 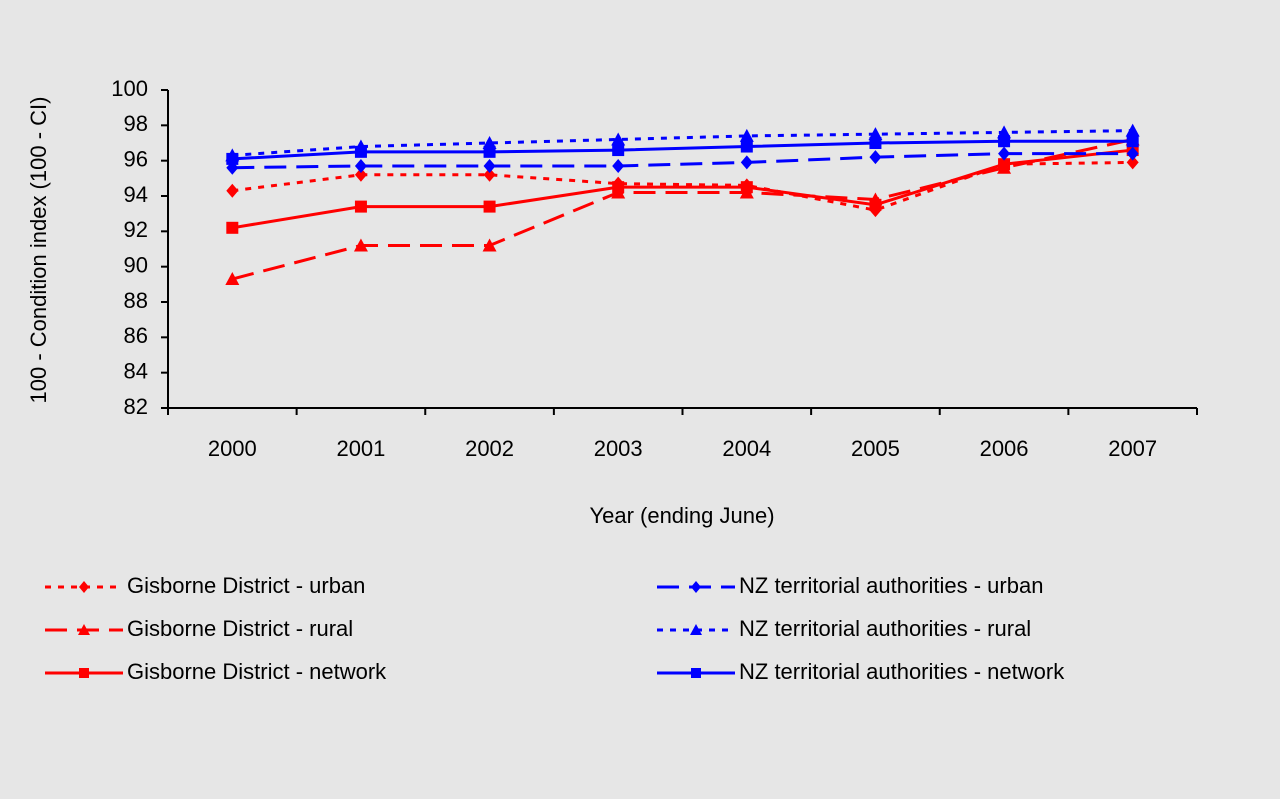 What do you see at coordinates (746, 448) in the screenshot?
I see `x-tick-label: 2004` at bounding box center [746, 448].